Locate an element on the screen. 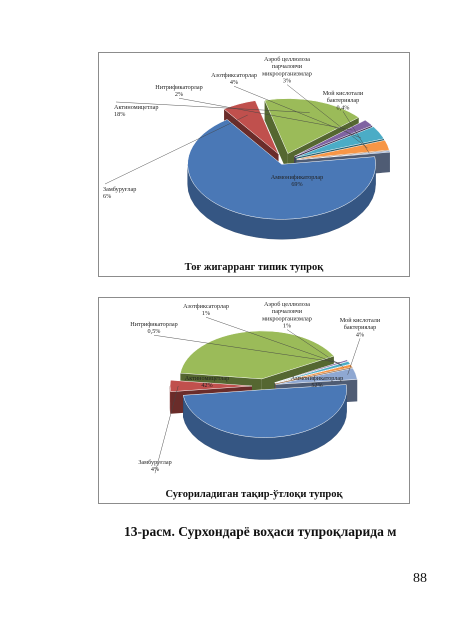 The width and height of the screenshot is (452, 640). pie-1-label-fungi: Замбуруғлар 6% is located at coordinates (175, 157).